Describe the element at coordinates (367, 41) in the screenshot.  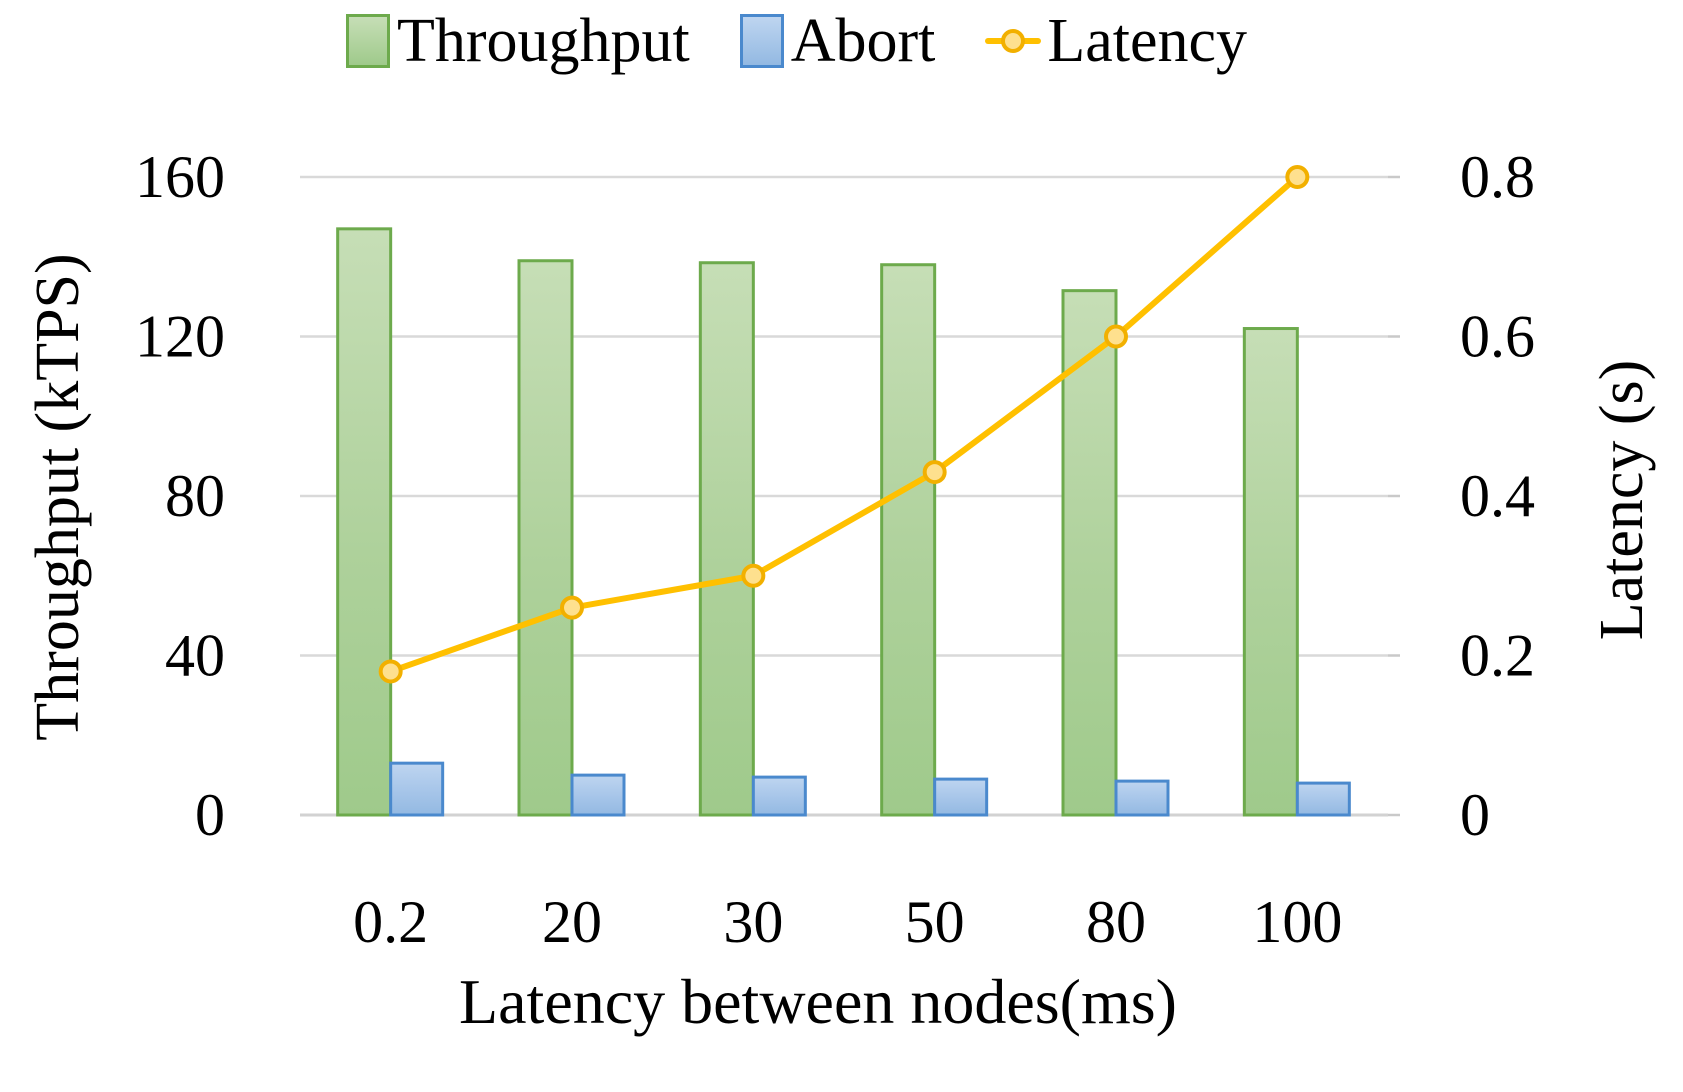
I see `throughput-swatch-icon` at that location.